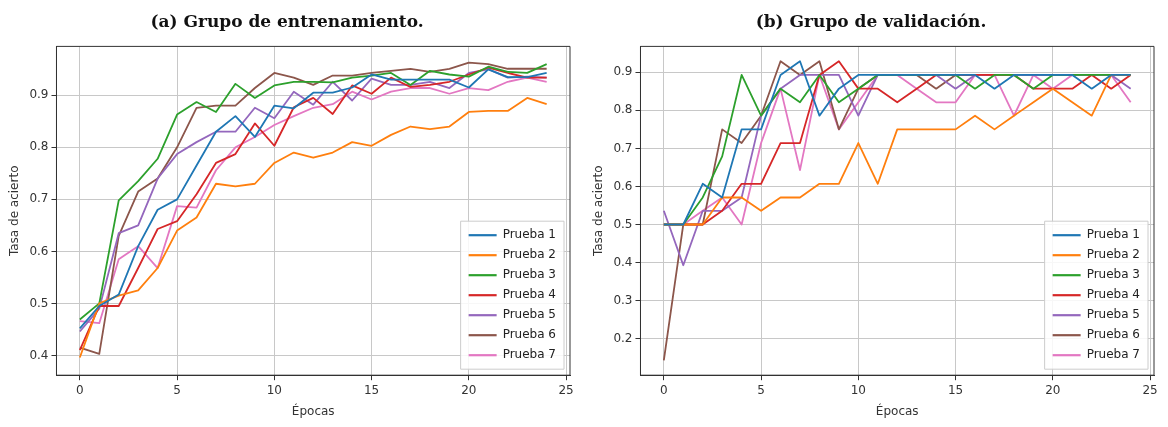 The height and width of the screenshot is (427, 1168). I want to click on y-tick-label: 0.3, so click(623, 299).